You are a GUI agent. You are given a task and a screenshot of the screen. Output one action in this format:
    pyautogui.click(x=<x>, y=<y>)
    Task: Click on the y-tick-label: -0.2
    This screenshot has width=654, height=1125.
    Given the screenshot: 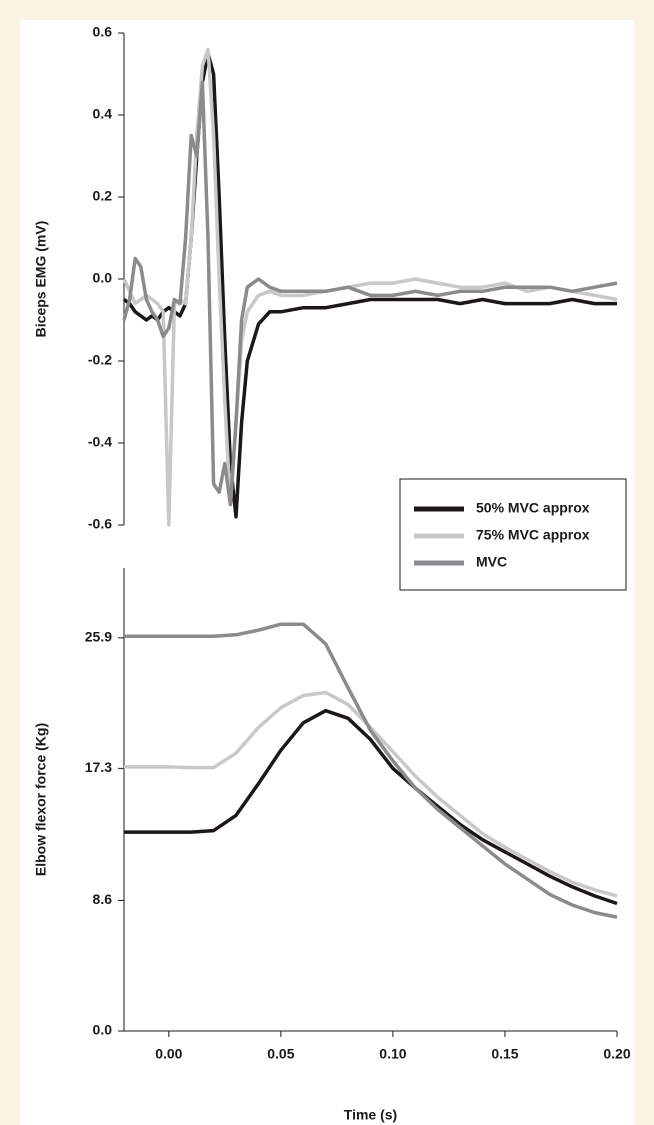 What is the action you would take?
    pyautogui.click(x=100, y=360)
    